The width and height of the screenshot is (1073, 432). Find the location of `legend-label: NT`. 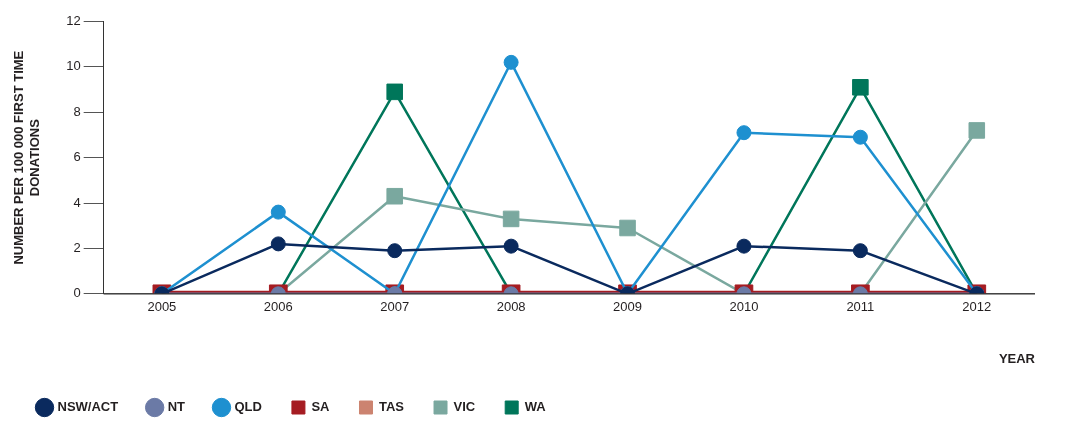

legend-label: NT is located at coordinates (176, 407).